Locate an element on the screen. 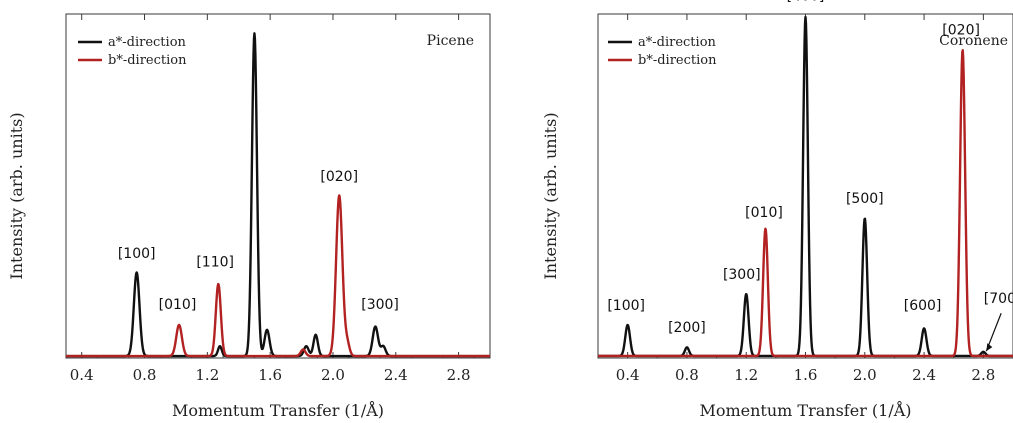 The image size is (1013, 423). arrow-head is located at coordinates (989, 347).